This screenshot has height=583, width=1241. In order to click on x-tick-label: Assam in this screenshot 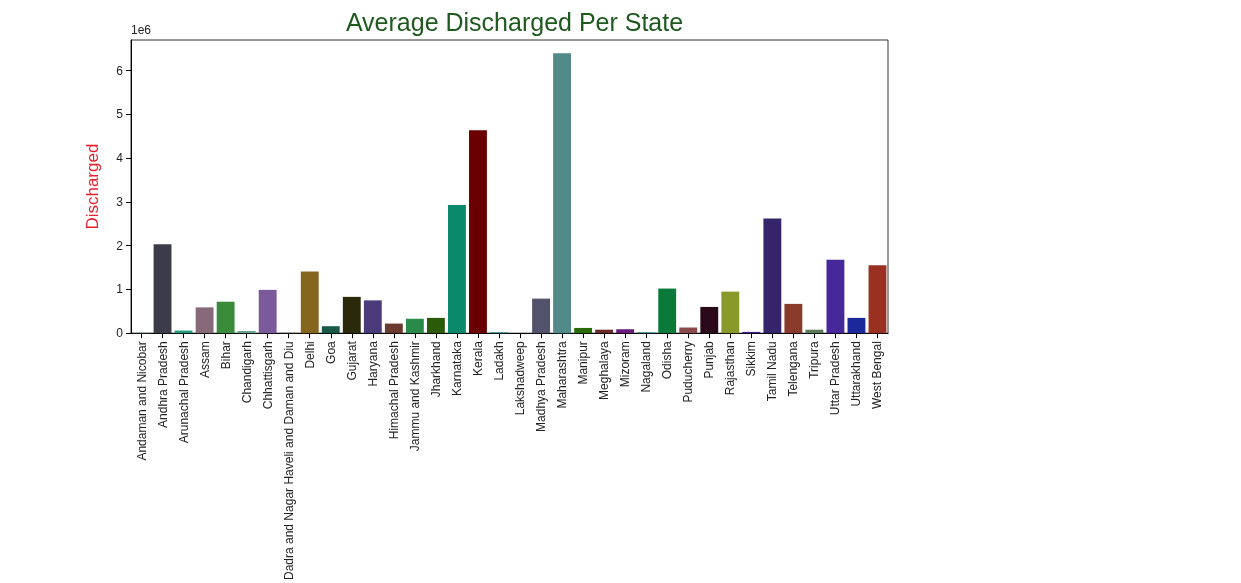, I will do `click(204, 359)`.